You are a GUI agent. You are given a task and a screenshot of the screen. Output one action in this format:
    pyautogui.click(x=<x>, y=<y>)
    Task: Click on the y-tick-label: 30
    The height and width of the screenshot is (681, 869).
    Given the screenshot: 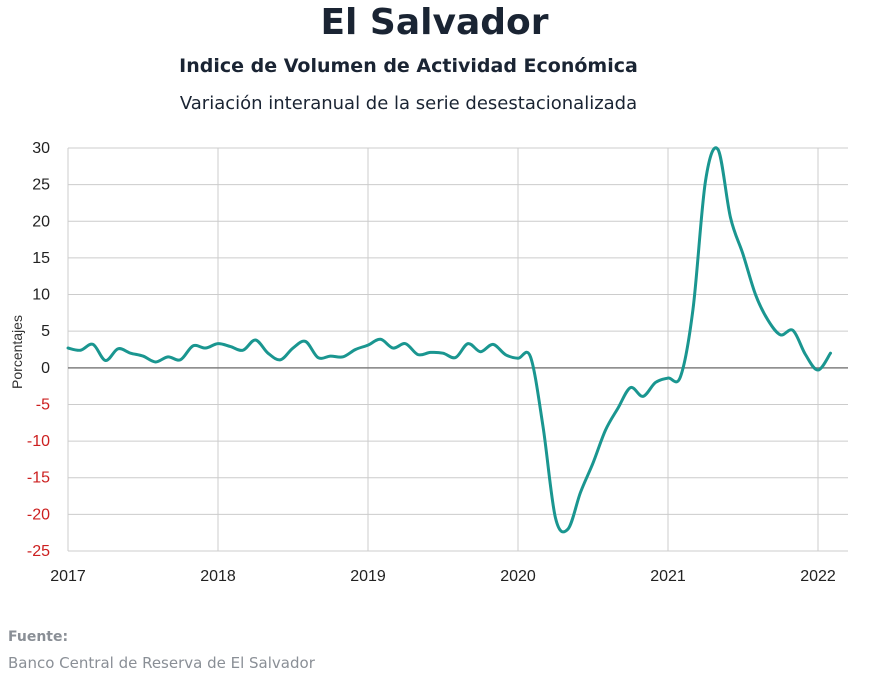 What is the action you would take?
    pyautogui.click(x=41, y=148)
    